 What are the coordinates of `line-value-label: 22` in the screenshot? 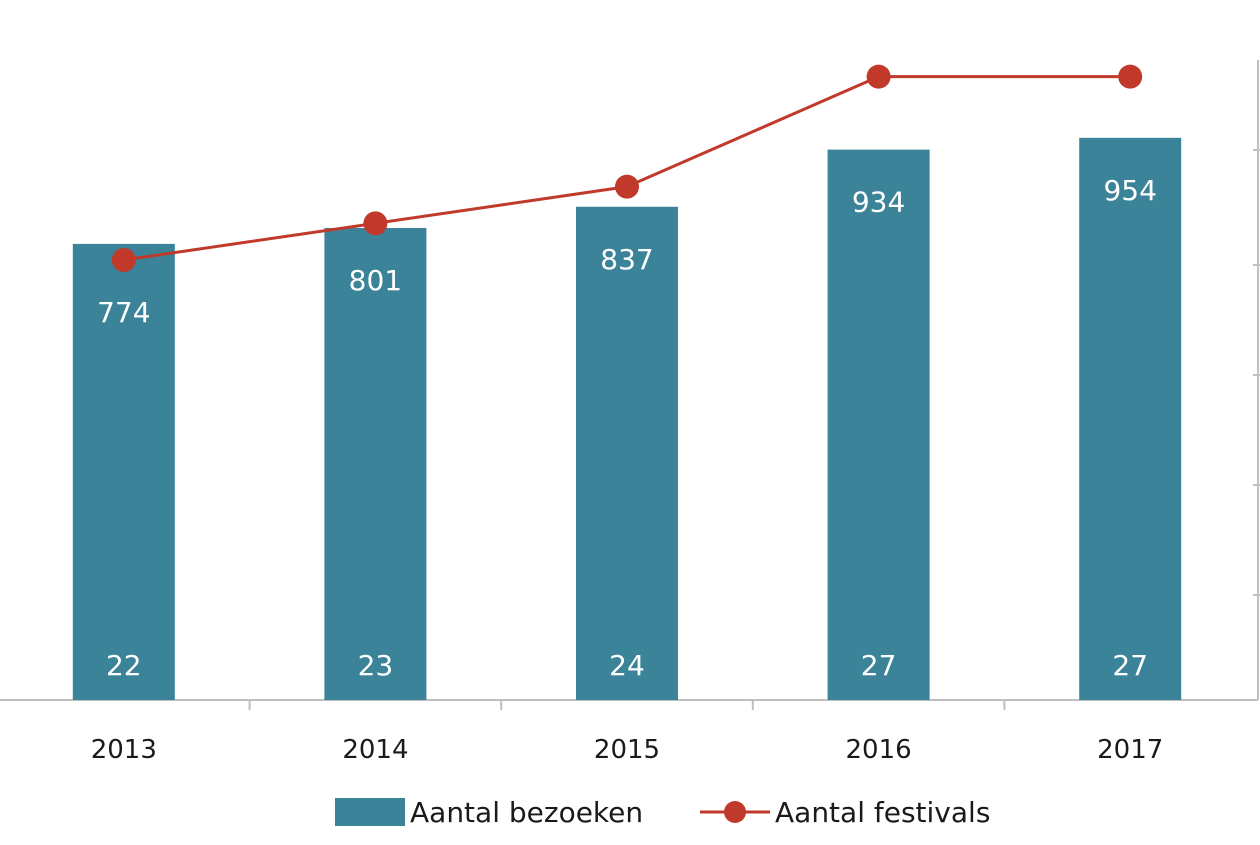 It's located at (124, 665).